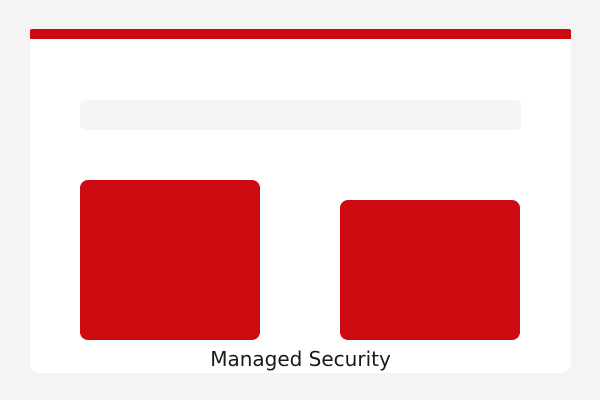 This screenshot has width=600, height=400. I want to click on content-block-right, so click(430, 270).